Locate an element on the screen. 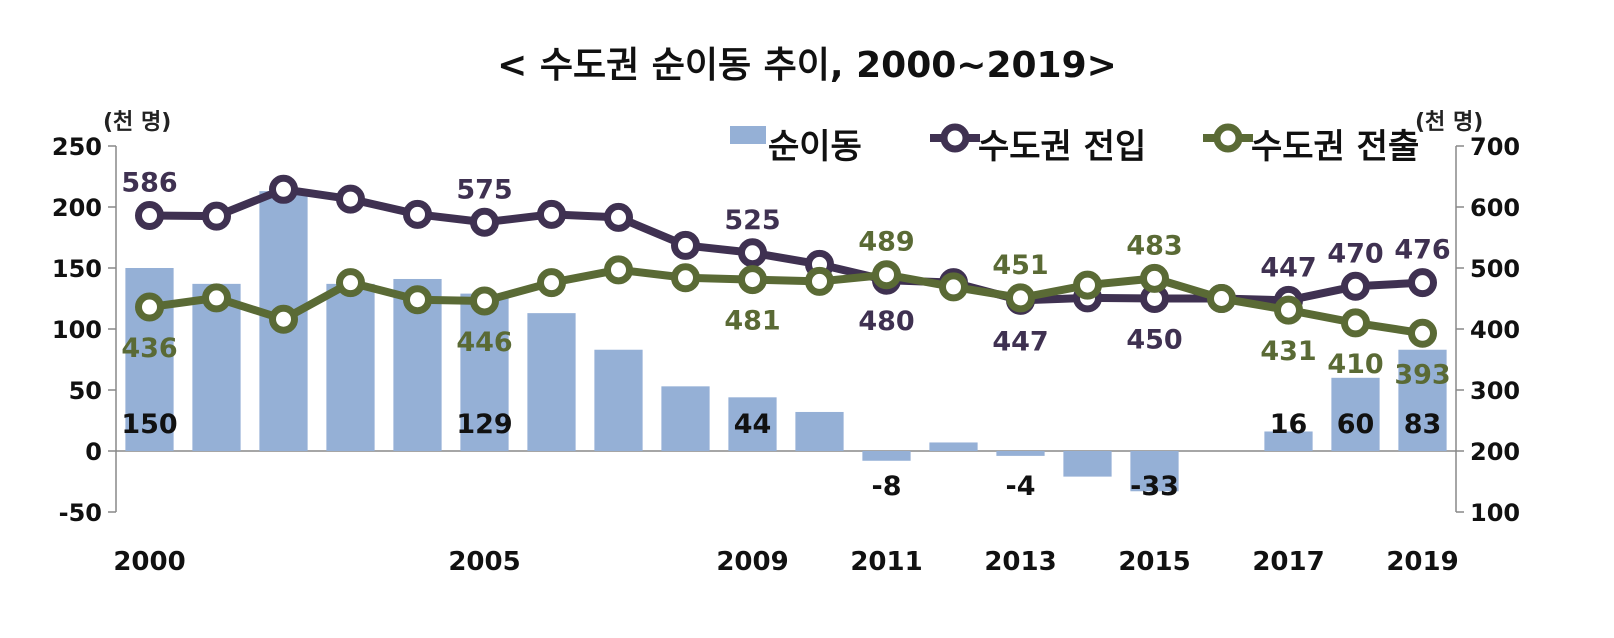  left-tick-label: 100 is located at coordinates (77, 330).